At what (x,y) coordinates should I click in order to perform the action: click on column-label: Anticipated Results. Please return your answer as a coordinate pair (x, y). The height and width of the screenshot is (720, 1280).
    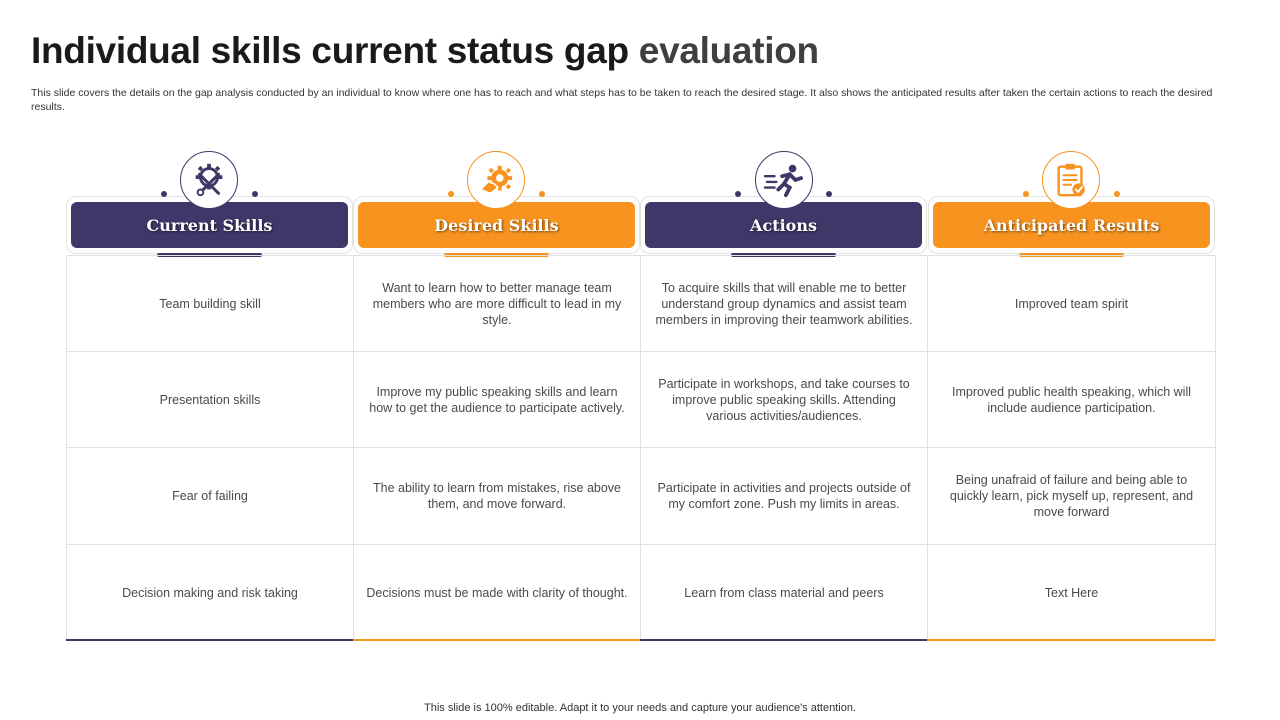
    Looking at the image, I should click on (1071, 225).